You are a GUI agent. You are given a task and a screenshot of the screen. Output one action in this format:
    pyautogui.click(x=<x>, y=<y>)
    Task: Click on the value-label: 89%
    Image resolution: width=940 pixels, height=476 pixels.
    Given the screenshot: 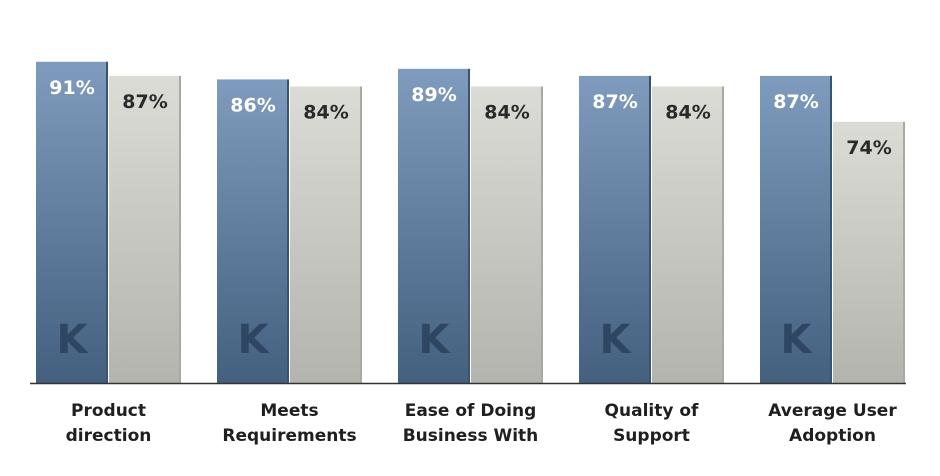 What is the action you would take?
    pyautogui.click(x=433, y=95)
    